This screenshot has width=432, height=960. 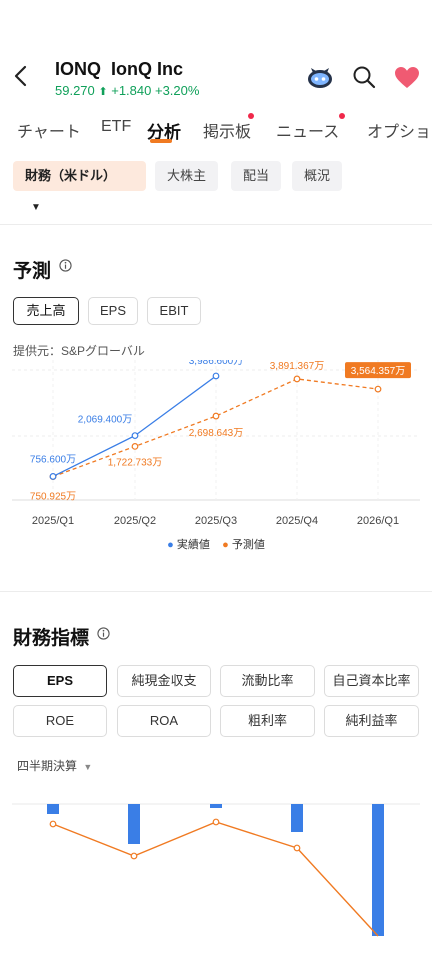 What do you see at coordinates (60, 721) in the screenshot?
I see `metric-roe: ROE` at bounding box center [60, 721].